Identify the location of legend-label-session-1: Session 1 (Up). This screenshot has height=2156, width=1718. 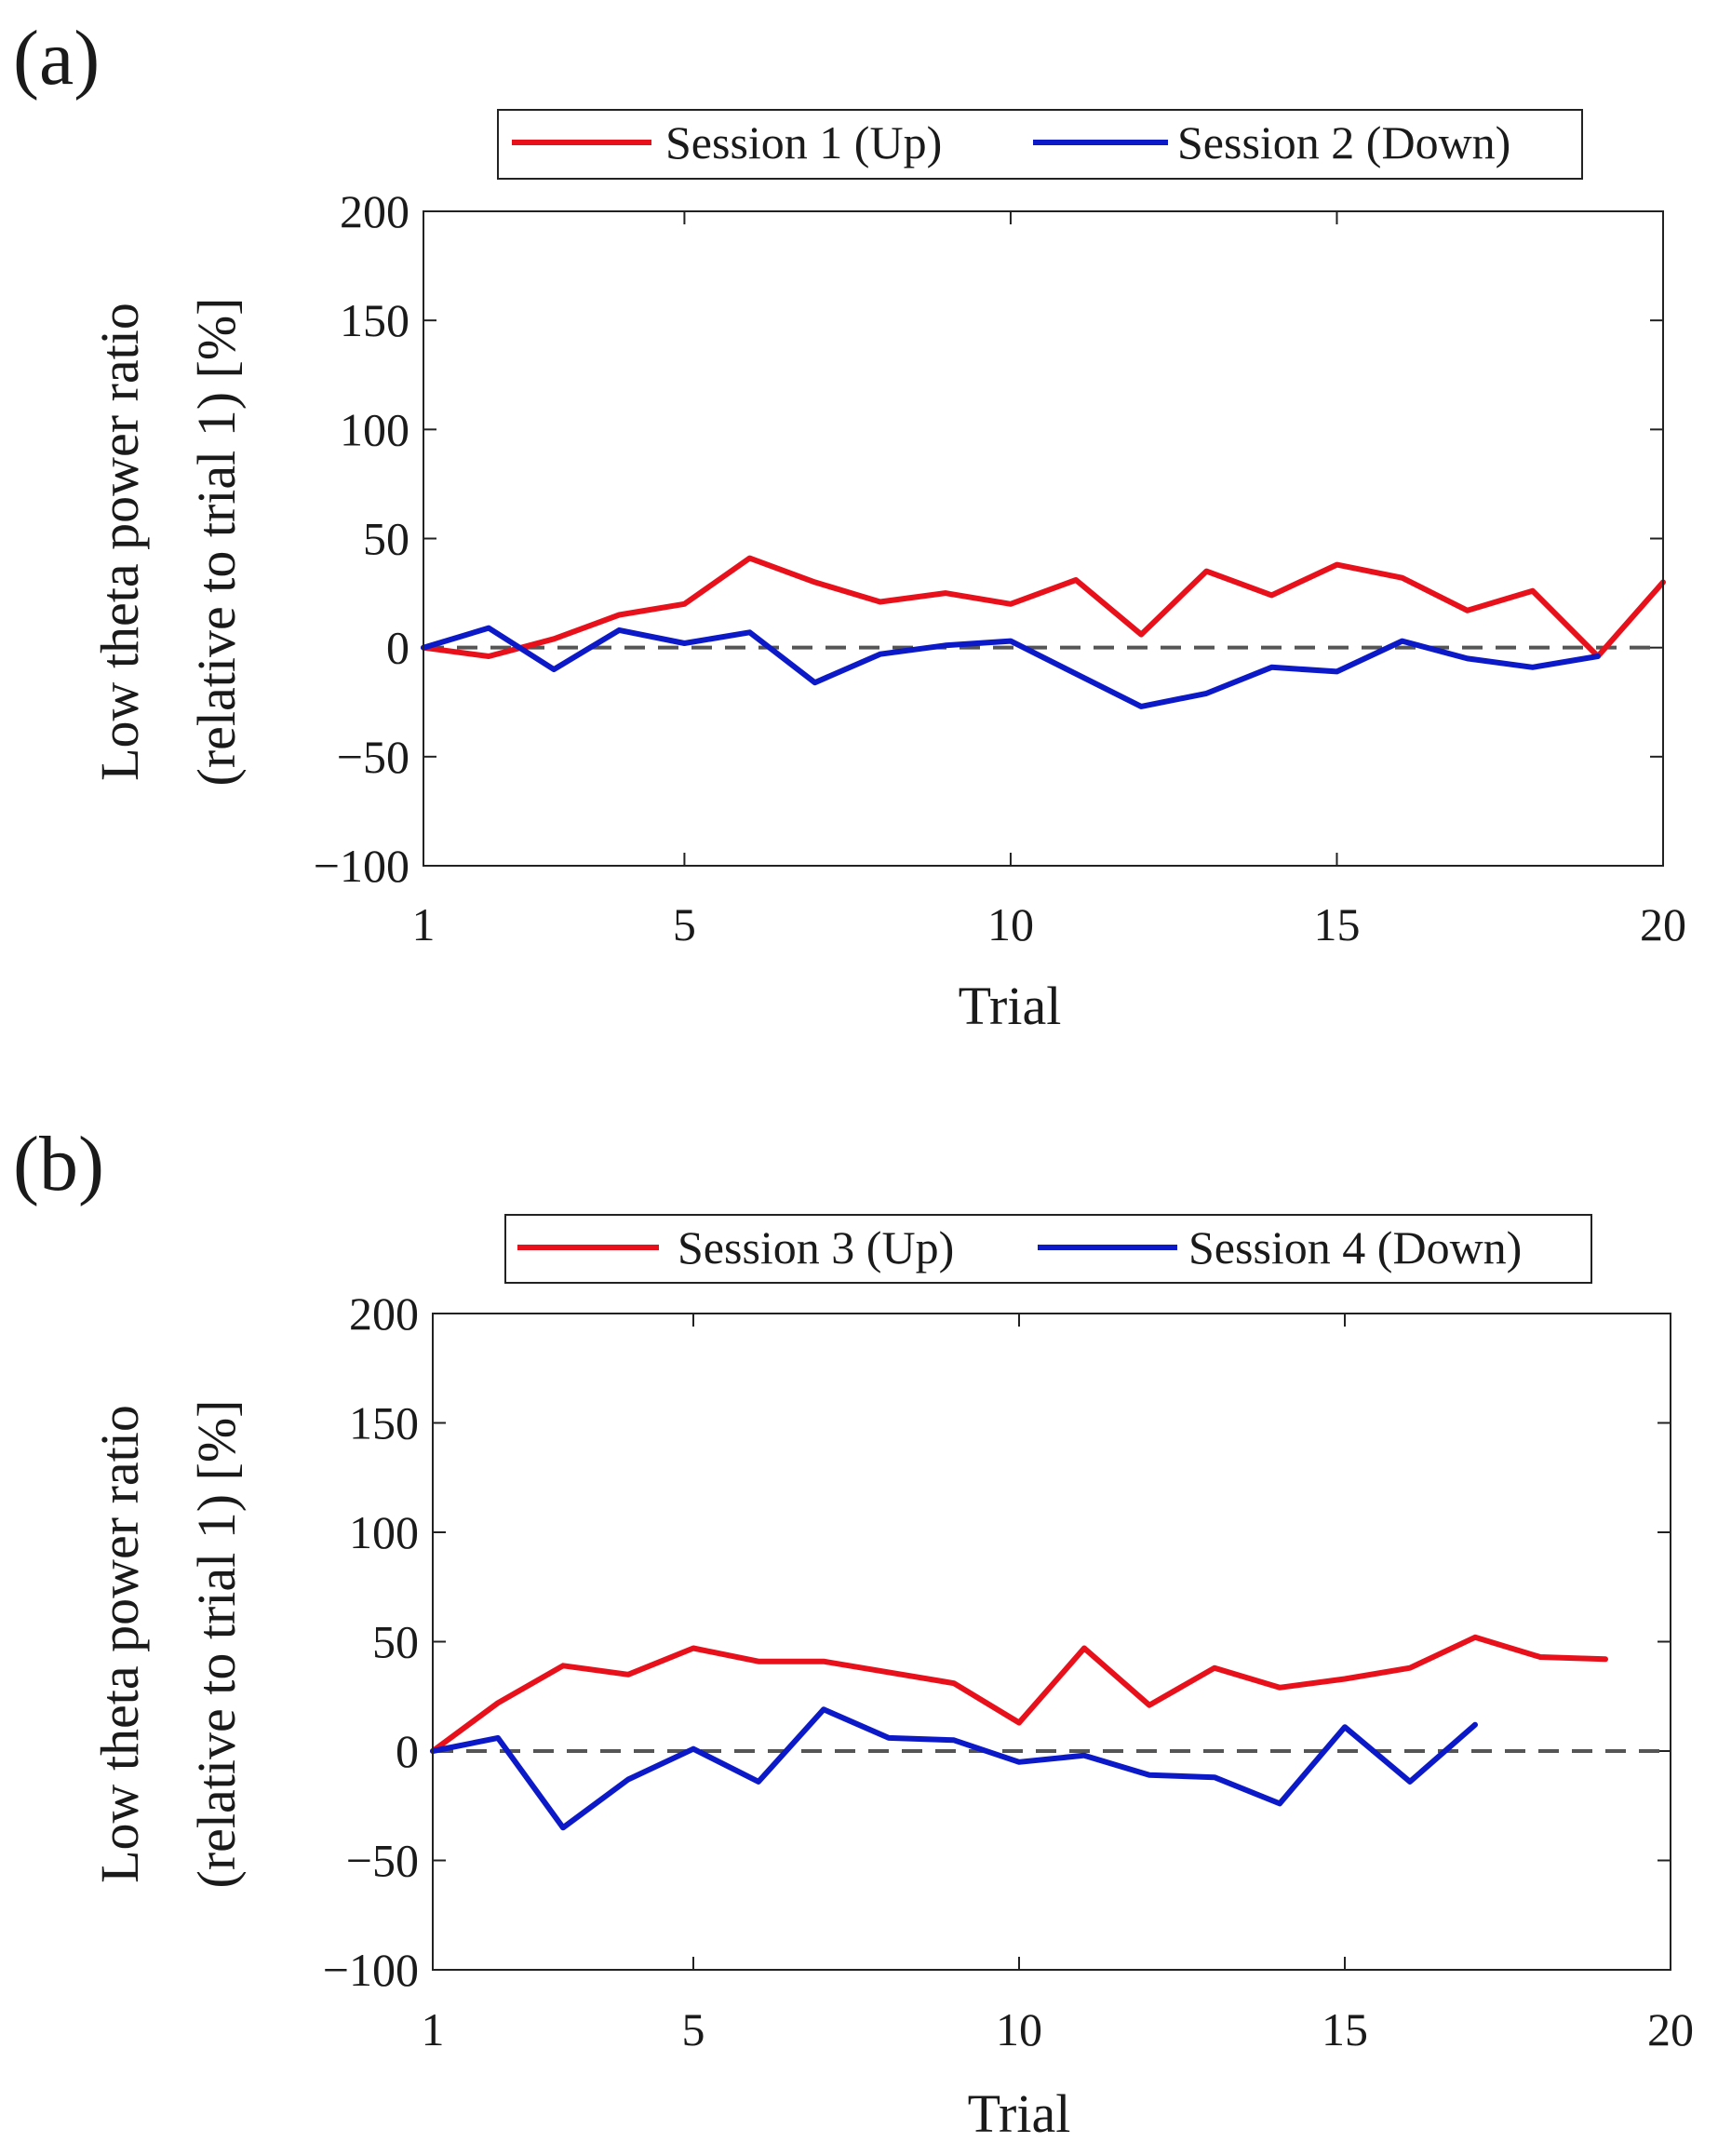
(803, 142).